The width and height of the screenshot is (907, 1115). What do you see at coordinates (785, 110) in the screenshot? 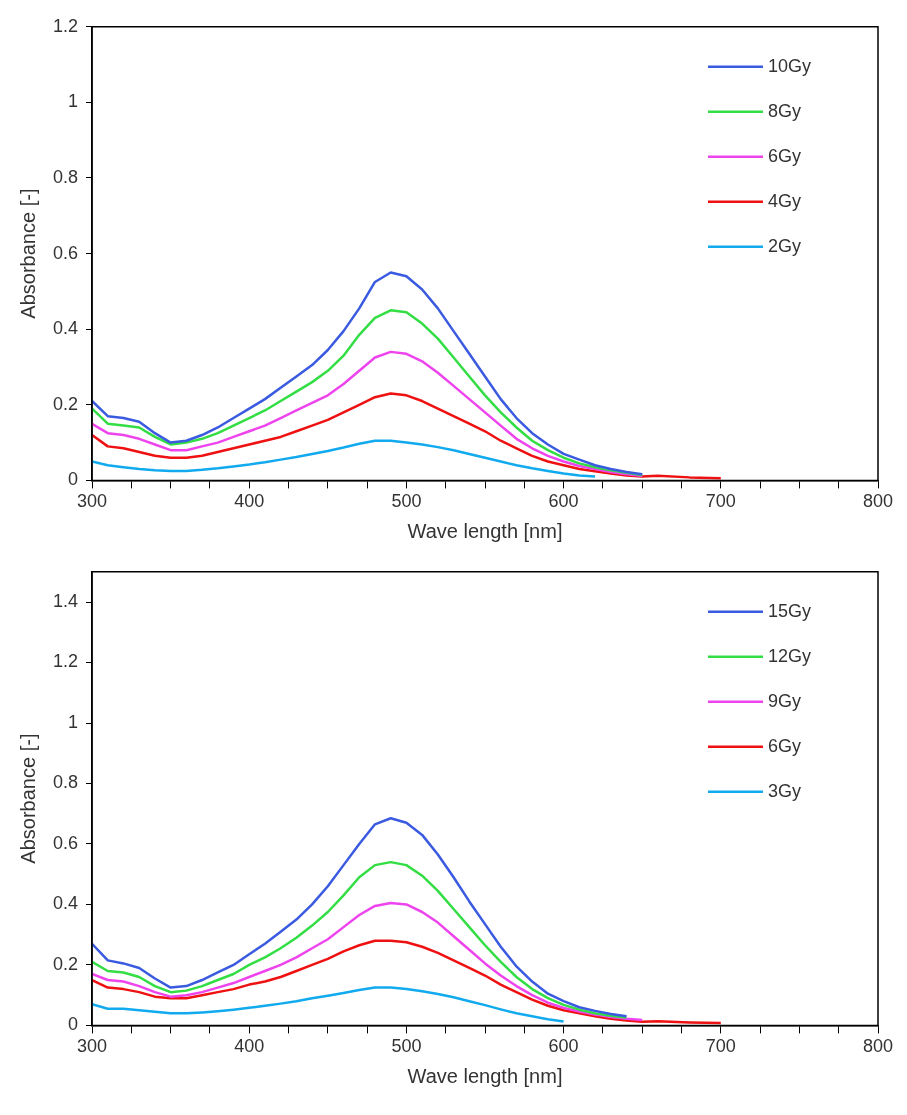
I see `legend-label: 8Gy` at bounding box center [785, 110].